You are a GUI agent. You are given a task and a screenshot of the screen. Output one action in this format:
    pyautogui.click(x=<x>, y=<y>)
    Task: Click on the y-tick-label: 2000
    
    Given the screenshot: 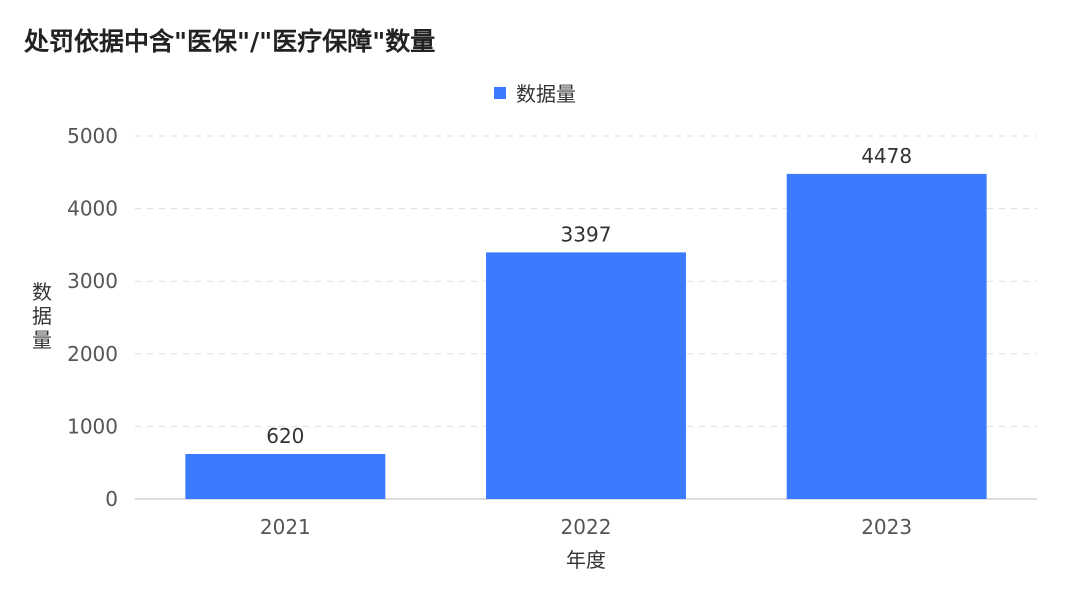 What is the action you would take?
    pyautogui.click(x=92, y=354)
    